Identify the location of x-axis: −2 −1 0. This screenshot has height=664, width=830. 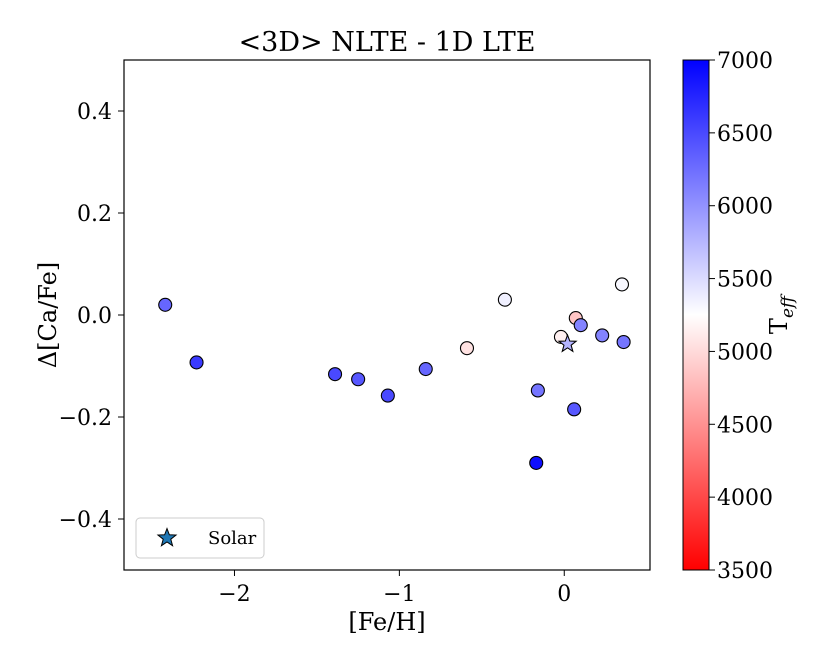
(394, 588).